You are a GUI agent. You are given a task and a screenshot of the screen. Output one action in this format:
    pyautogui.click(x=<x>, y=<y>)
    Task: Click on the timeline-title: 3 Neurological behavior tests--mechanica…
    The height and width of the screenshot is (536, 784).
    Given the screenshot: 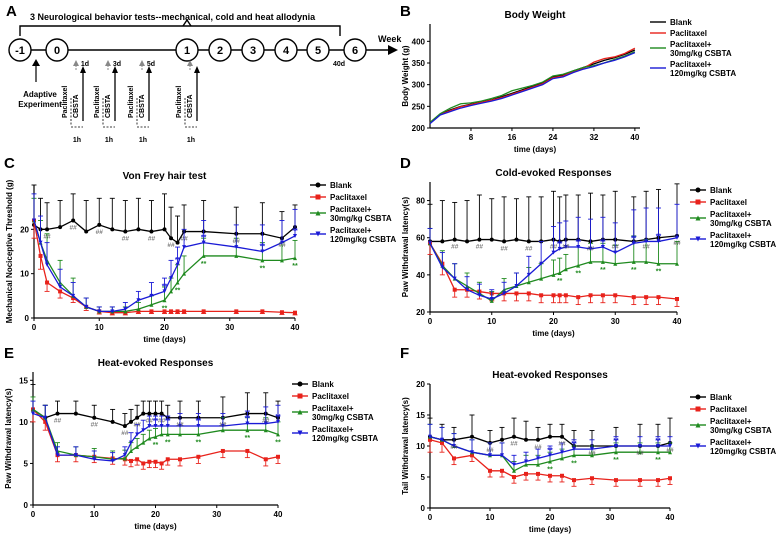 What is the action you would take?
    pyautogui.click(x=173, y=17)
    